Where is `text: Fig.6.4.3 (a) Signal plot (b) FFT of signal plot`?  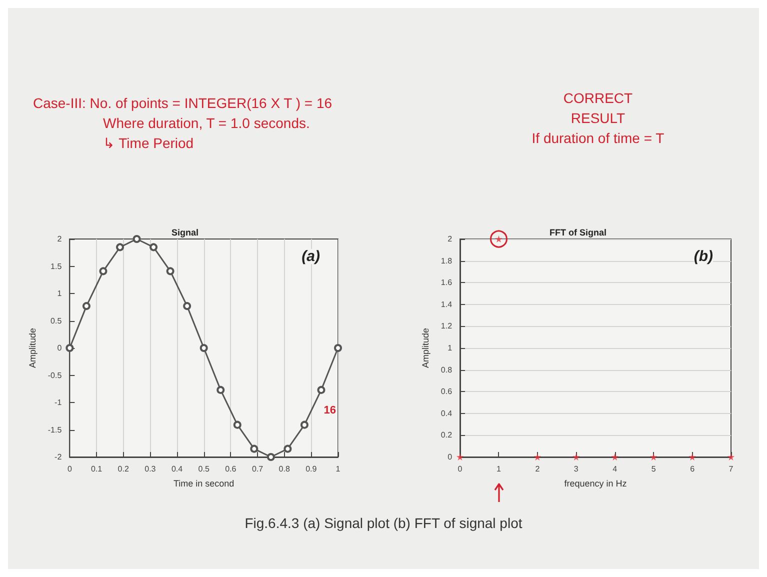
text: Fig.6.4.3 (a) Signal plot (b) FFT of signal plot is located at coordinates (384, 523).